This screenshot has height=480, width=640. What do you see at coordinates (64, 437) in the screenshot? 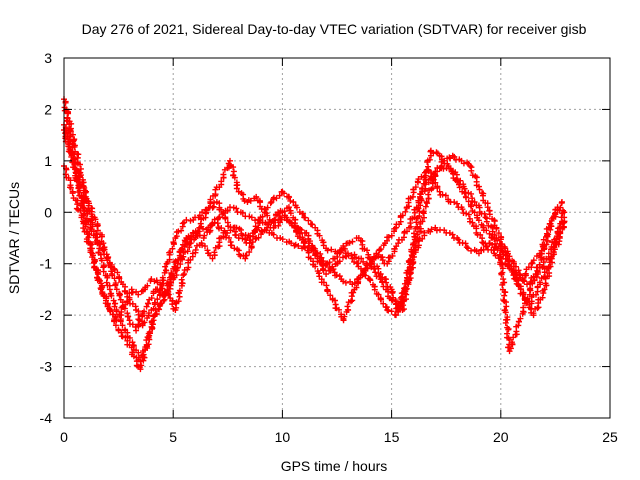
I see `x-tick-label: 0` at bounding box center [64, 437].